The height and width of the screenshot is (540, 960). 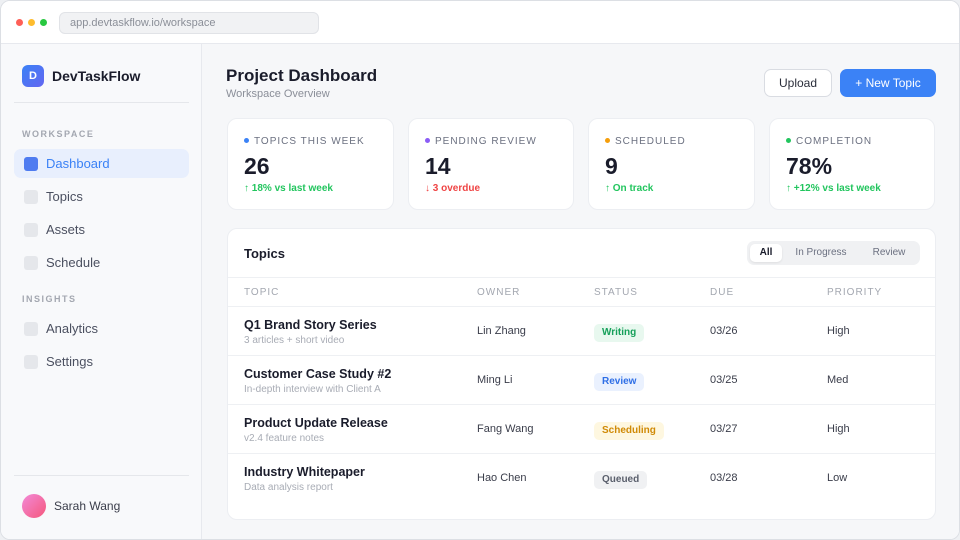 I want to click on new-topic-button: + New Topic, so click(x=888, y=83).